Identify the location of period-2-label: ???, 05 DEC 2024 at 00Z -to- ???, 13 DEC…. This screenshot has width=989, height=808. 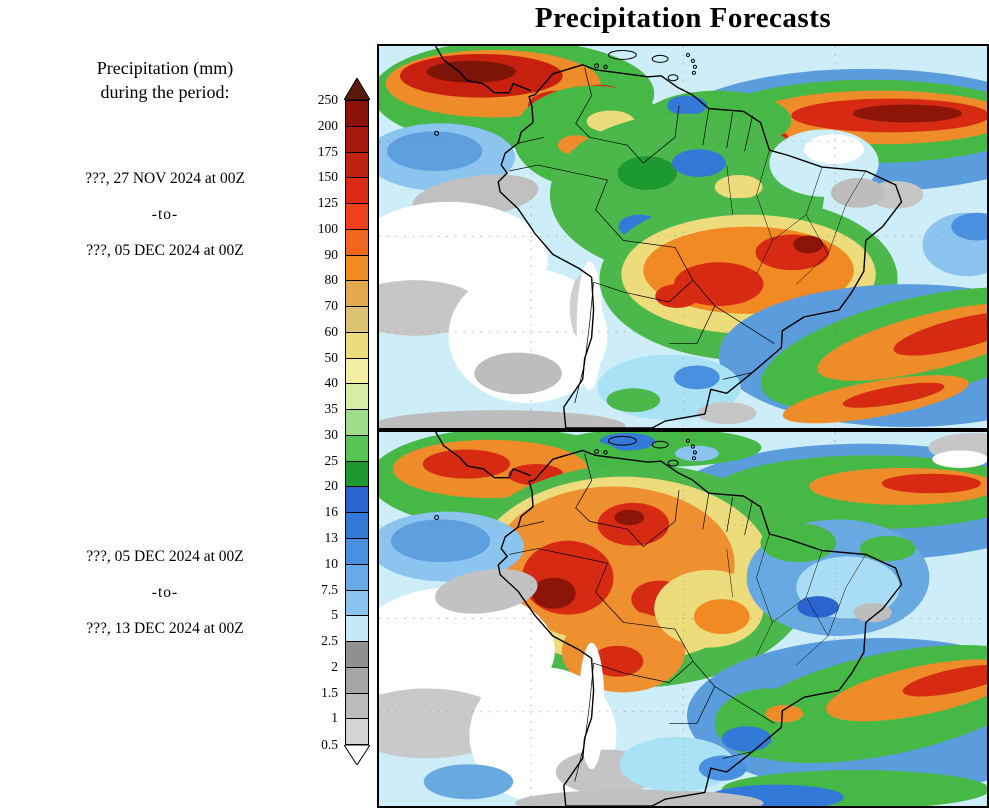
(165, 602).